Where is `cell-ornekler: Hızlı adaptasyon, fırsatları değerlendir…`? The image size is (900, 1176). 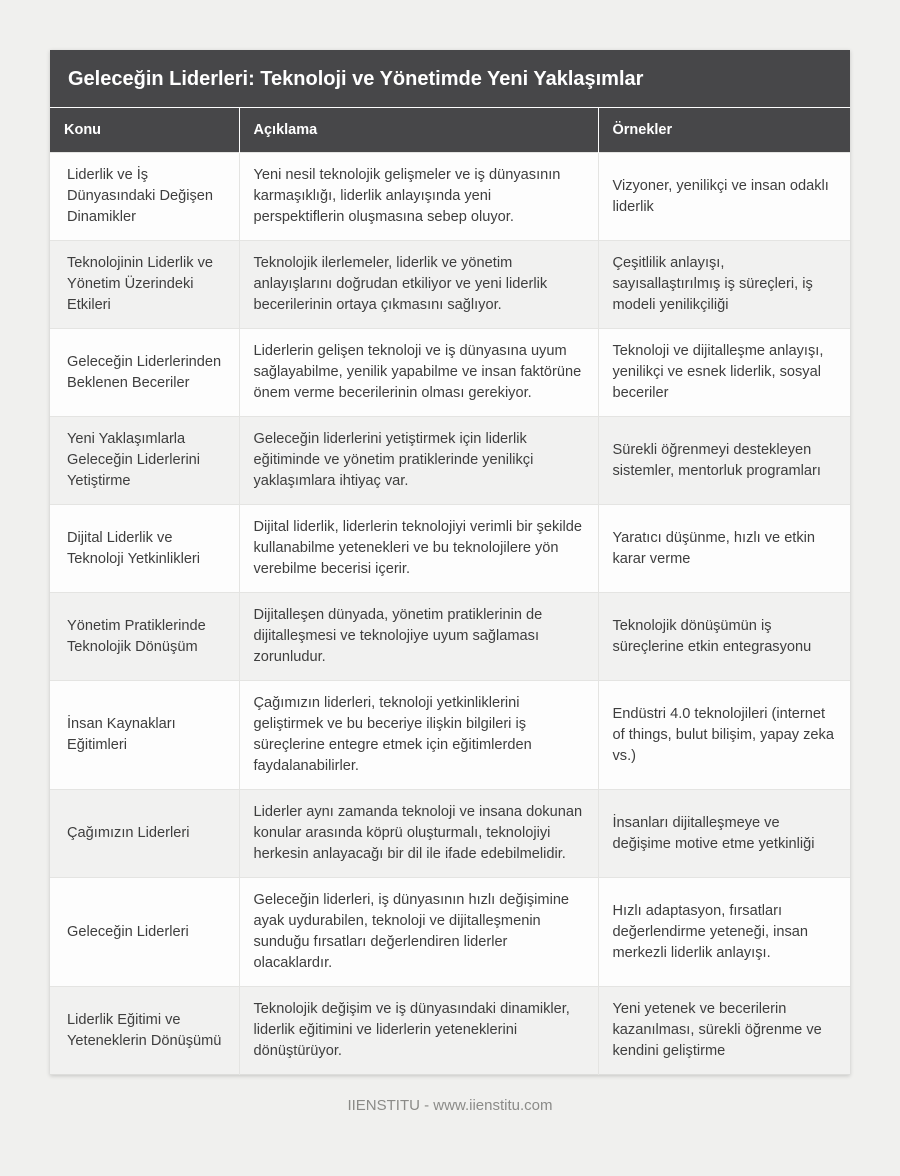 cell-ornekler: Hızlı adaptasyon, fırsatları değerlendir… is located at coordinates (723, 932).